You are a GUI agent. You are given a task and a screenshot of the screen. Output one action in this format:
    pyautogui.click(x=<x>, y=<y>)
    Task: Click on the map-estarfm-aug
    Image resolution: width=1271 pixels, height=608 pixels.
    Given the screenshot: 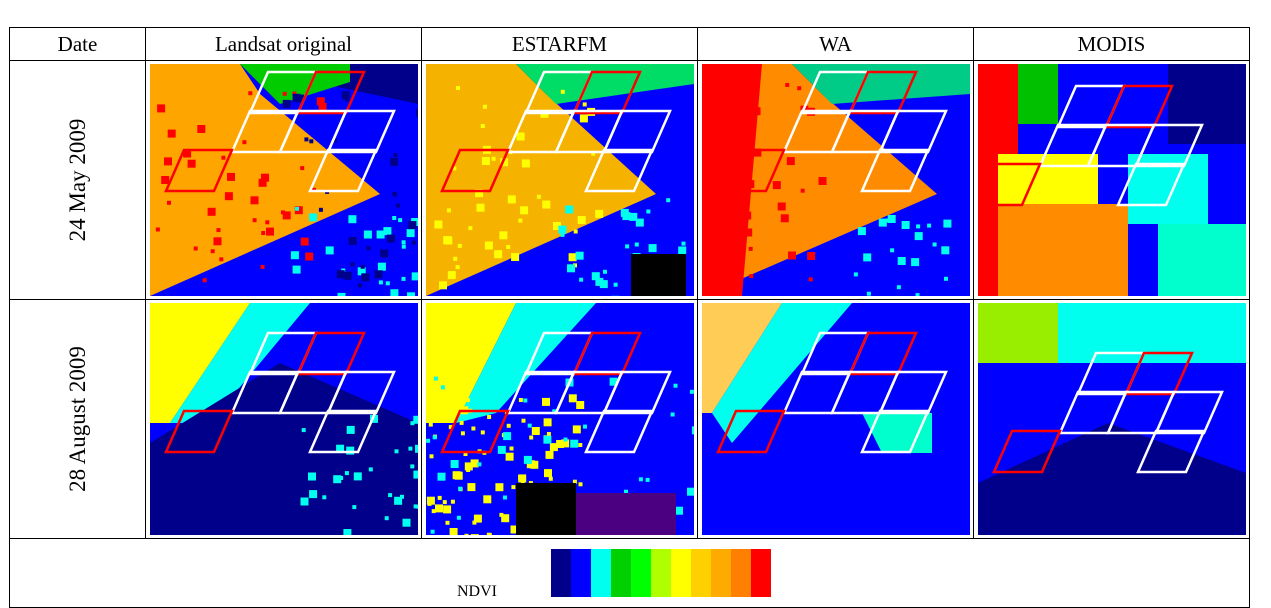 What is the action you would take?
    pyautogui.click(x=560, y=419)
    